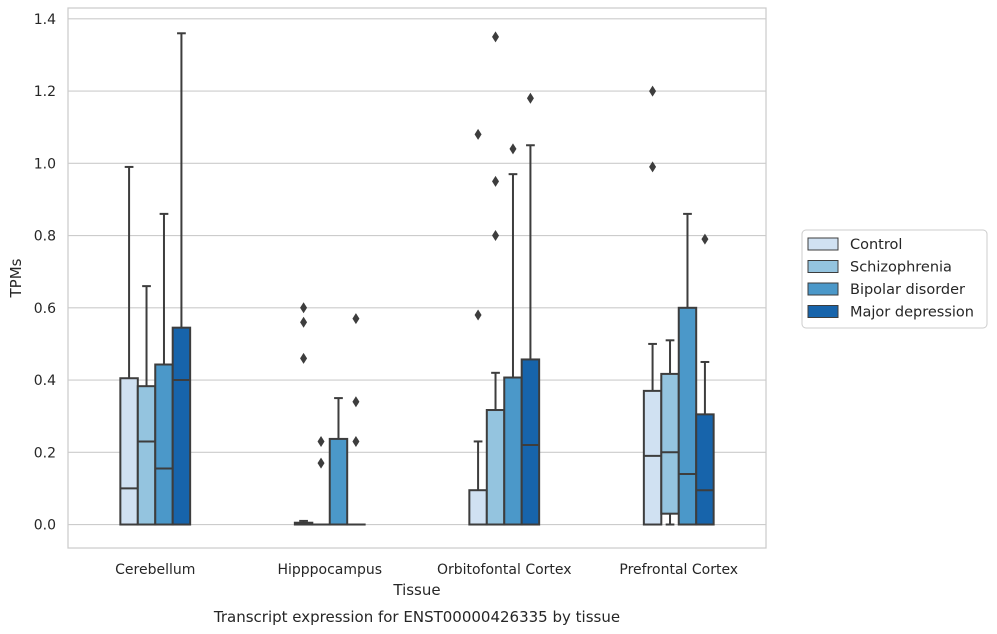 This screenshot has height=634, width=997. I want to click on legend-label: Major depression, so click(912, 313).